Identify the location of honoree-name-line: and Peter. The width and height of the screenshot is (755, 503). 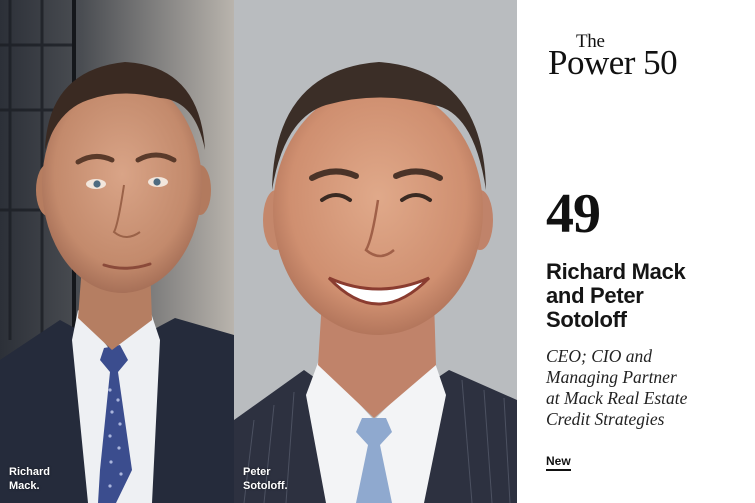
(595, 295).